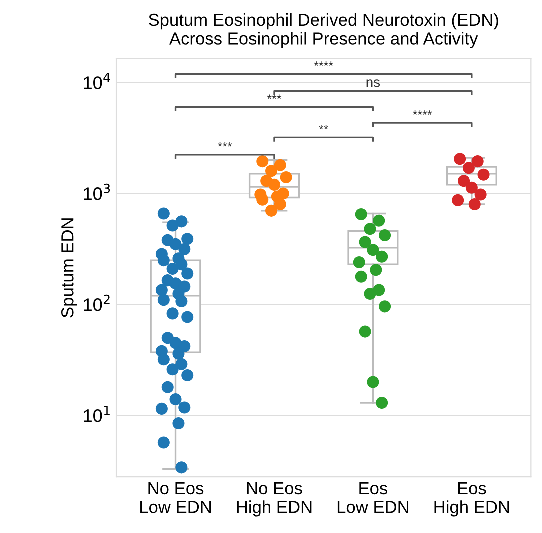 This screenshot has height=533, width=542. What do you see at coordinates (324, 127) in the screenshot?
I see `annotation: **` at bounding box center [324, 127].